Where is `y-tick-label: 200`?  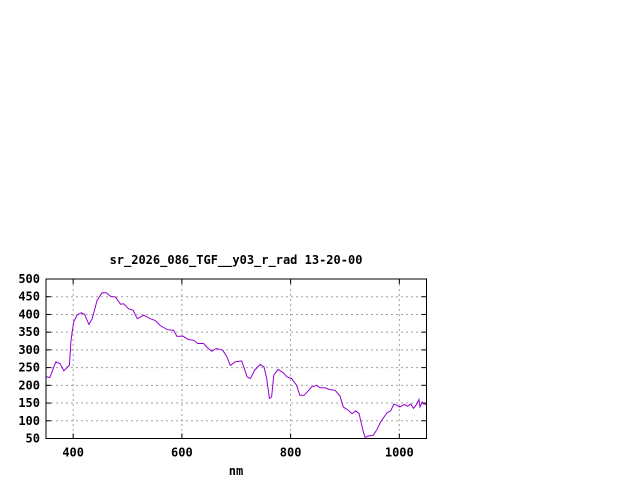
y-tick-label: 200 is located at coordinates (29, 385).